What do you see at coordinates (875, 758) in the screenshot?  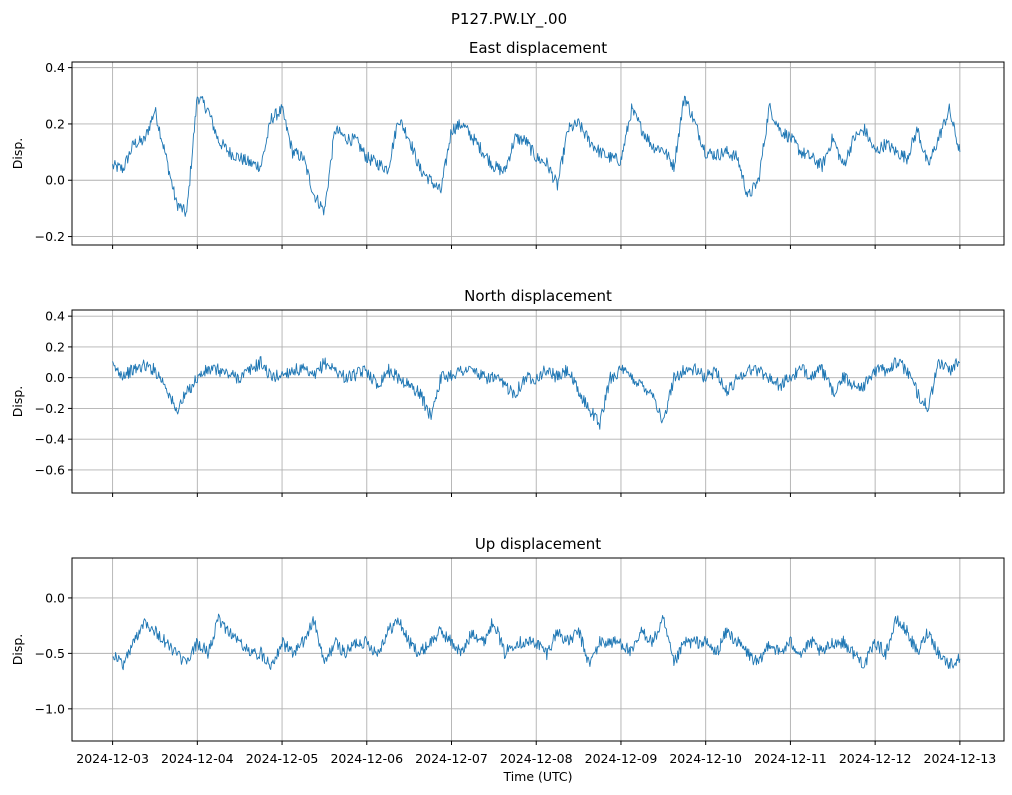 I see `x-tick-label: 2024-12-12` at bounding box center [875, 758].